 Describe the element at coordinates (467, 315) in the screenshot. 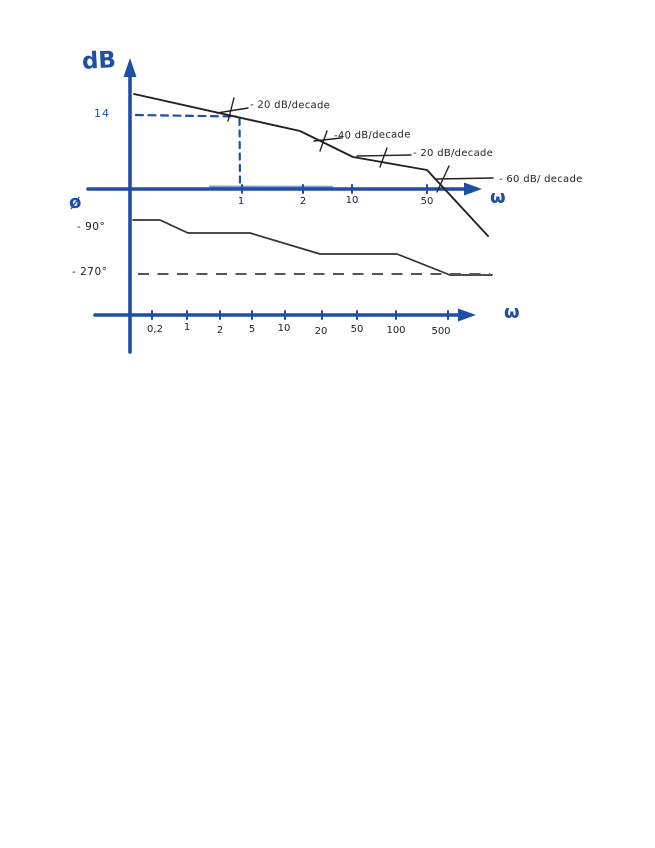

I see `phase-axis-arrowhead` at that location.